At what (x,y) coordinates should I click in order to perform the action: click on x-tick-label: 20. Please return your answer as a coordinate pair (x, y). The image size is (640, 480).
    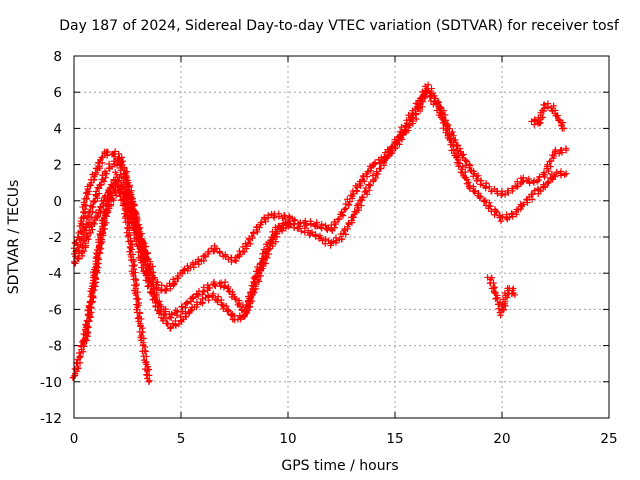
    Looking at the image, I should click on (501, 439).